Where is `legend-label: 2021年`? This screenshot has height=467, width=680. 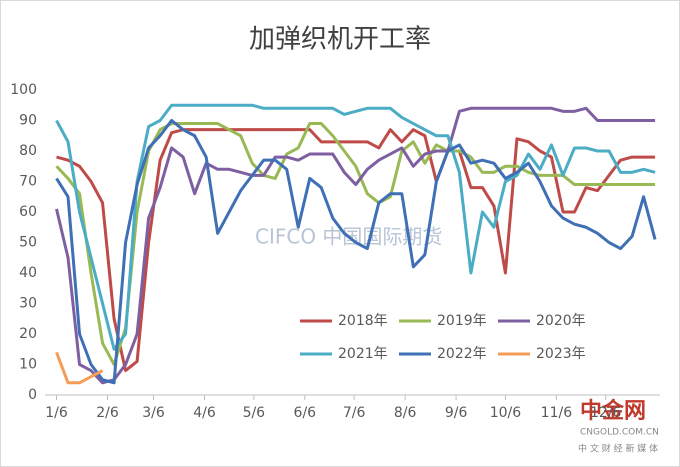 legend-label: 2021年 is located at coordinates (363, 354).